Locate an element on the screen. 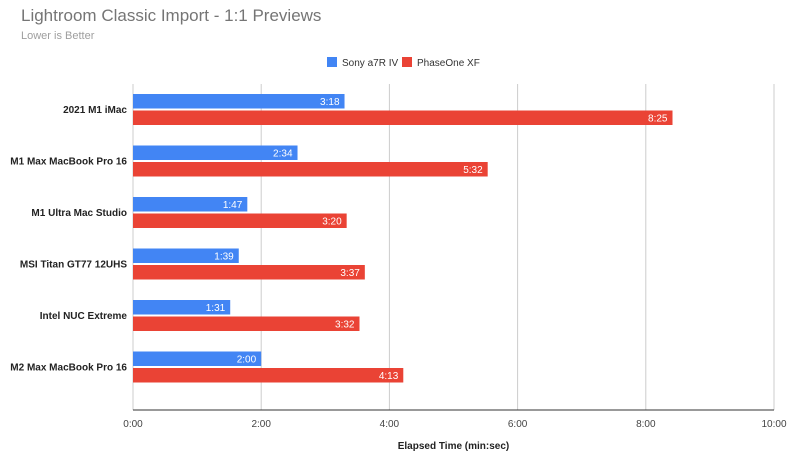 Image resolution: width=800 pixels, height=459 pixels. x-tick-label: 6:00 is located at coordinates (518, 424).